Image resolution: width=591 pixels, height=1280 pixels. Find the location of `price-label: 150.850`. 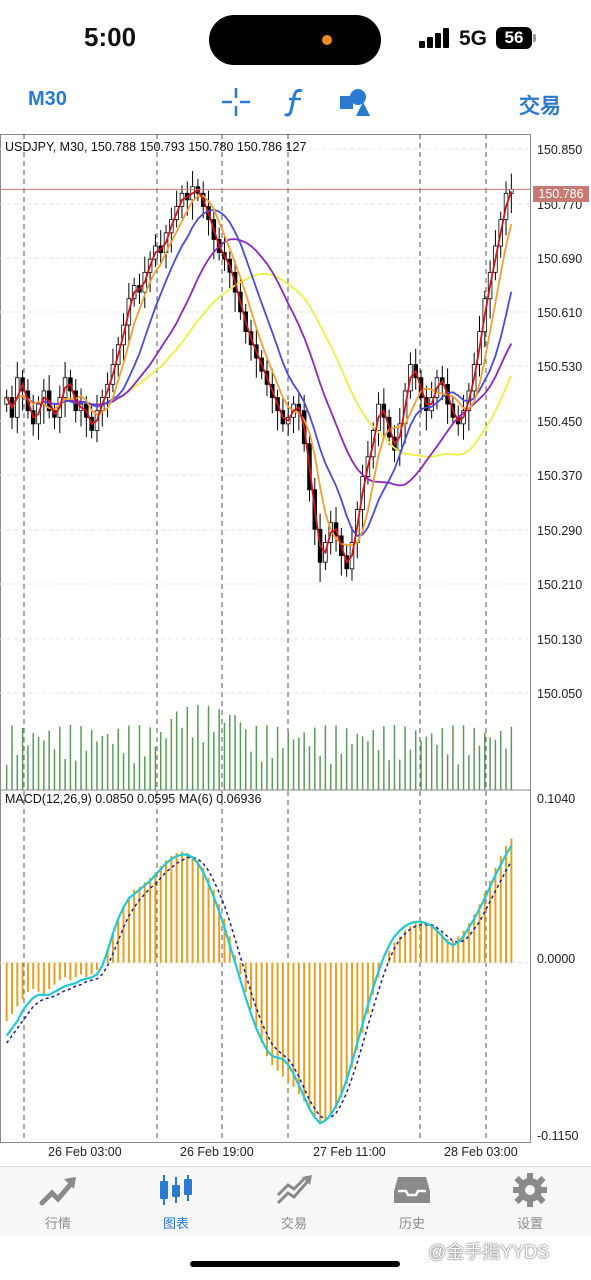

price-label: 150.850 is located at coordinates (560, 150).